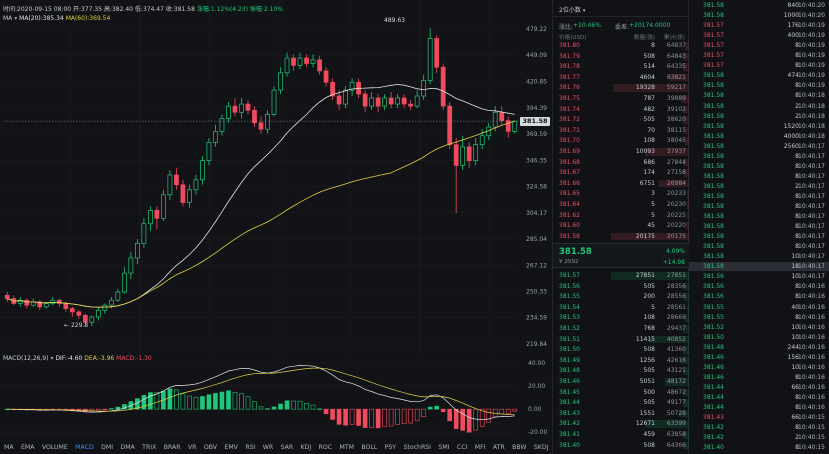  Describe the element at coordinates (27, 447) in the screenshot. I see `indicator-tab-ema: EMA` at that location.